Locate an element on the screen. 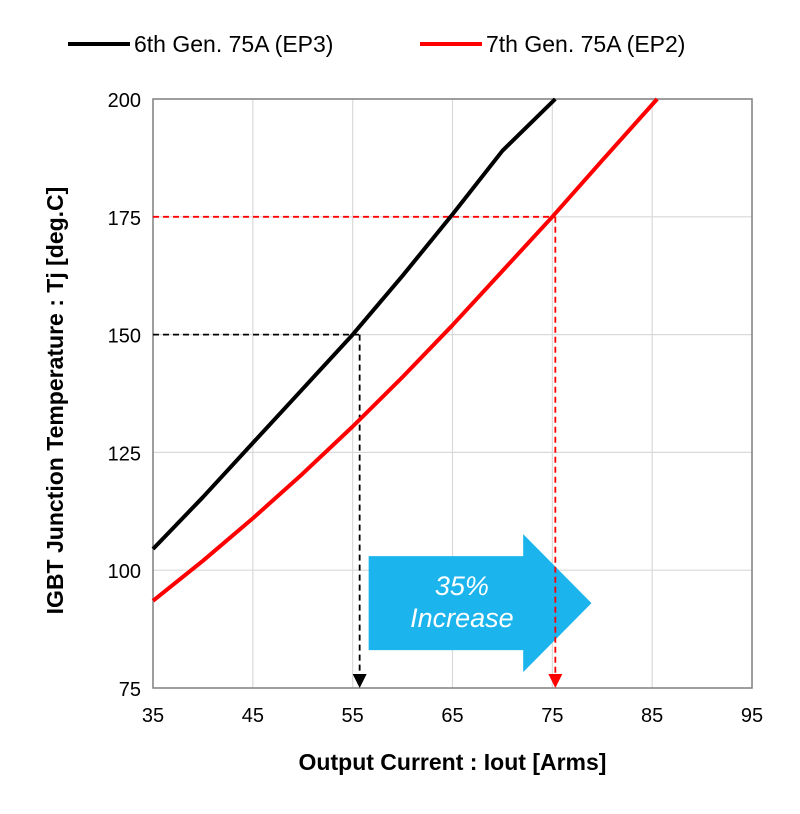 Image resolution: width=800 pixels, height=814 pixels. x-tick-label: 45 is located at coordinates (253, 716).